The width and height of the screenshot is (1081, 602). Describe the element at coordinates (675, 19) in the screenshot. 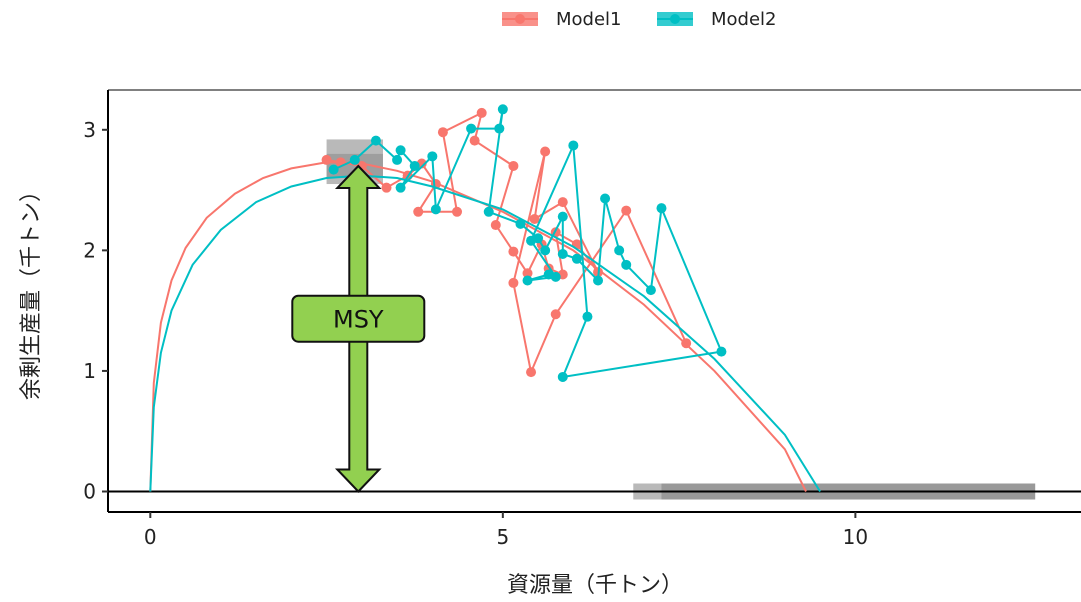

I see `legend-dot-model2` at that location.